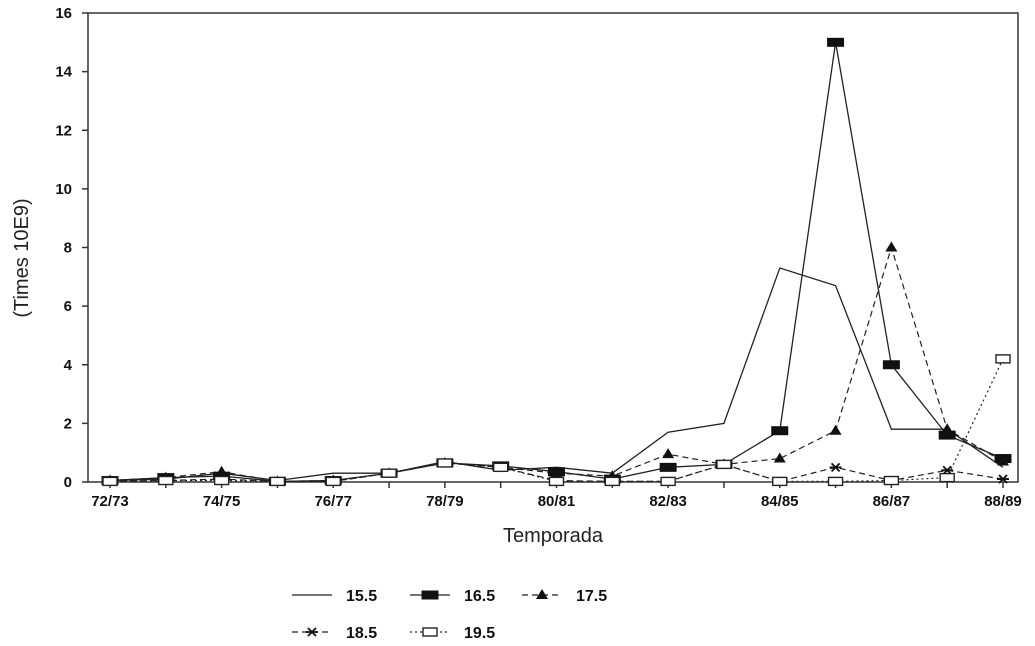  What do you see at coordinates (110, 501) in the screenshot?
I see `x-tick-label: 72/73` at bounding box center [110, 501].